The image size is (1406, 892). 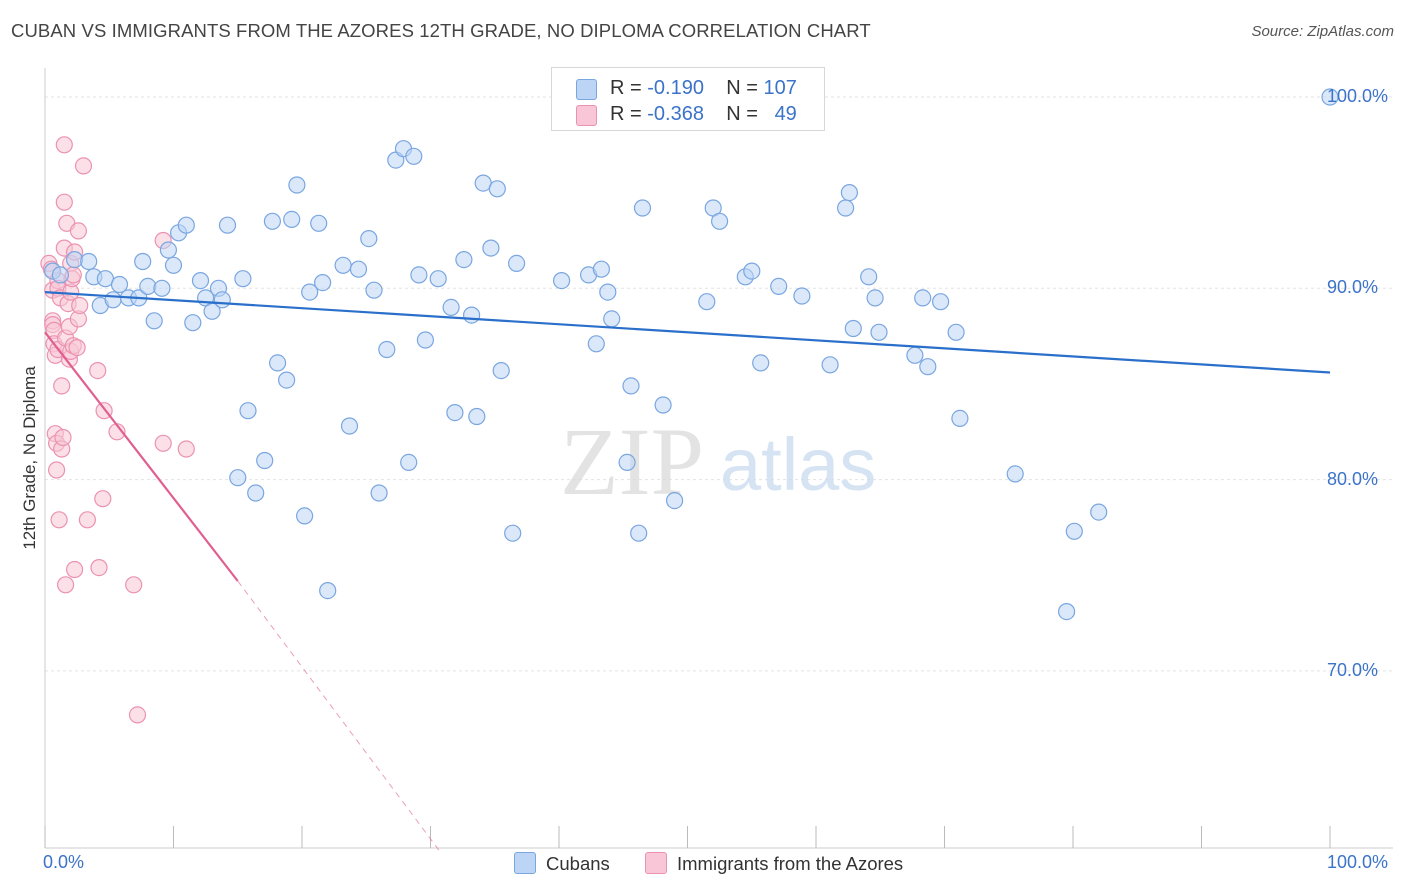 What do you see at coordinates (1353, 669) in the screenshot?
I see `y-tick-label: 70.0%` at bounding box center [1353, 669].